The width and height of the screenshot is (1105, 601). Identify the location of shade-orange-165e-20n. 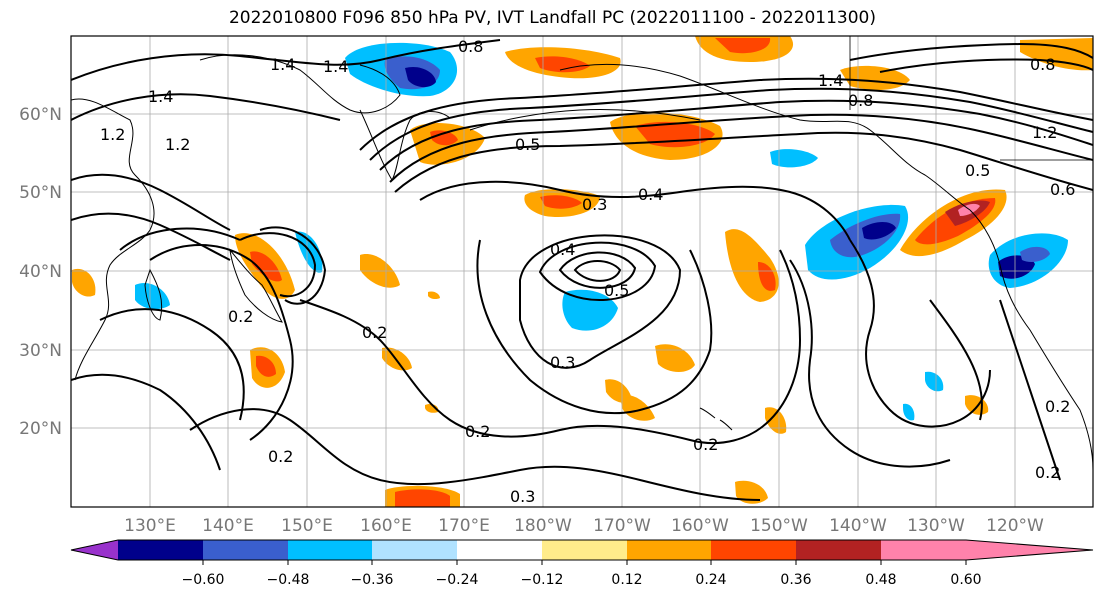
(432, 408).